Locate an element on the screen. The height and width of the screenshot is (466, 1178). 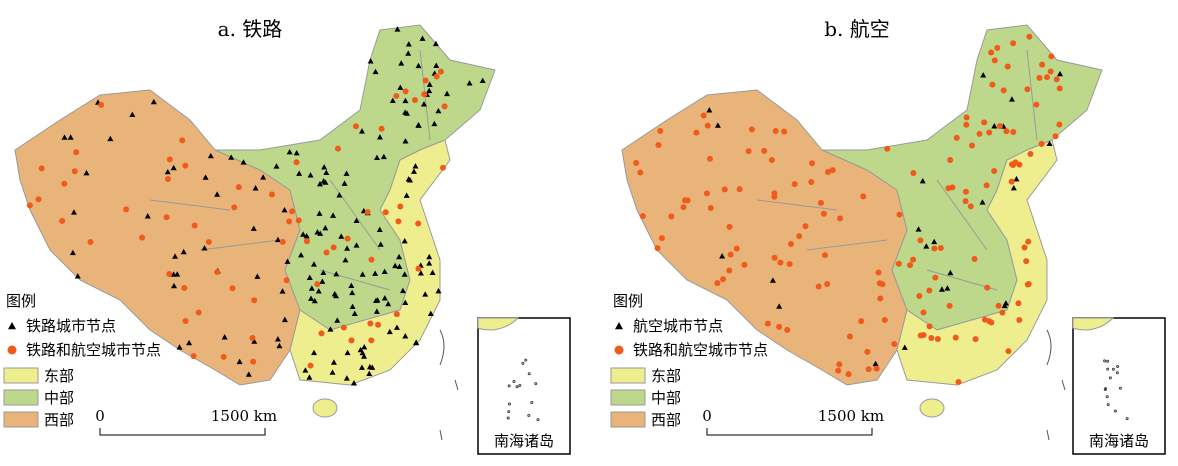
inset-coast is located at coordinates (1093, 324).